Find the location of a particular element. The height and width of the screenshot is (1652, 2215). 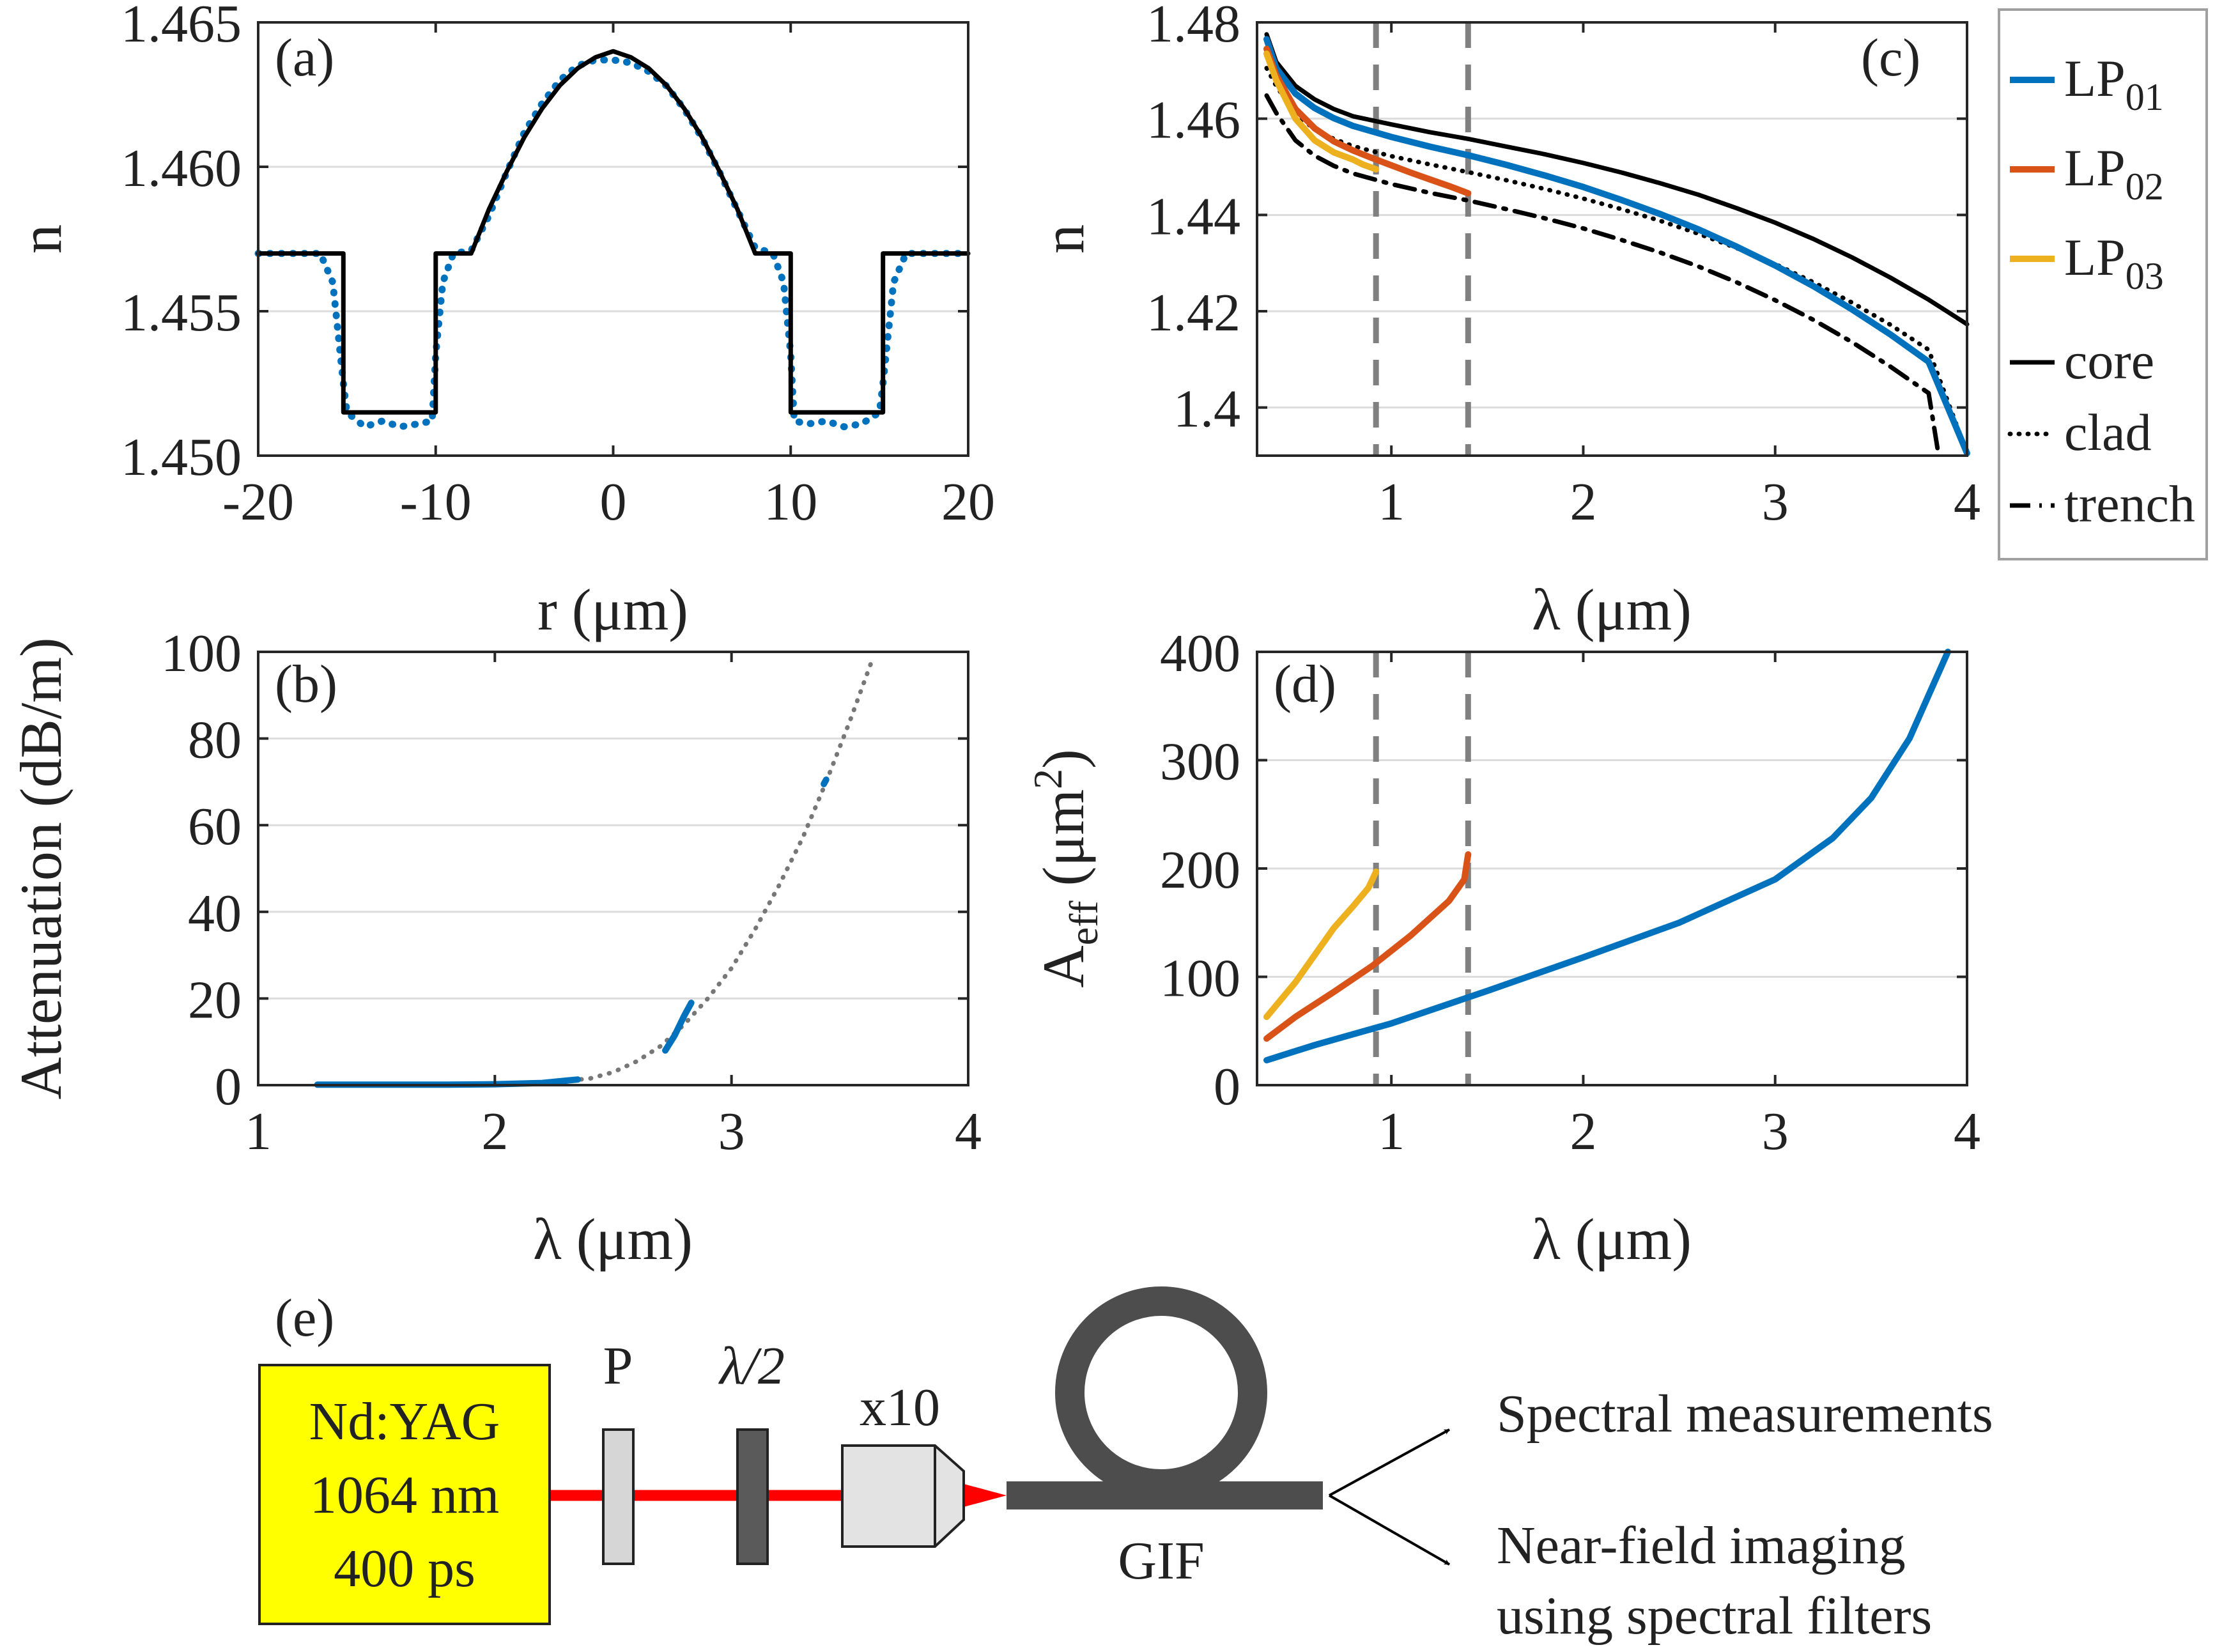

x-tick-label-d-3: 4 is located at coordinates (1967, 1131).